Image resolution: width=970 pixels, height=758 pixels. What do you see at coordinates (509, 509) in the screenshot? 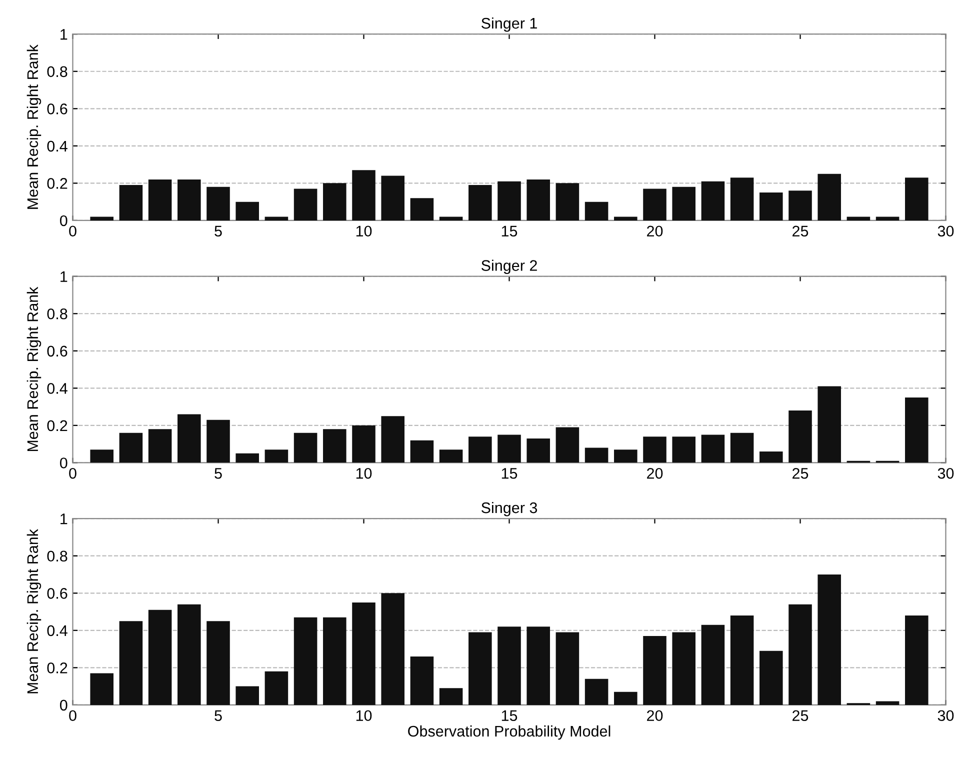
I see `chart-title: Singer 3` at bounding box center [509, 509].